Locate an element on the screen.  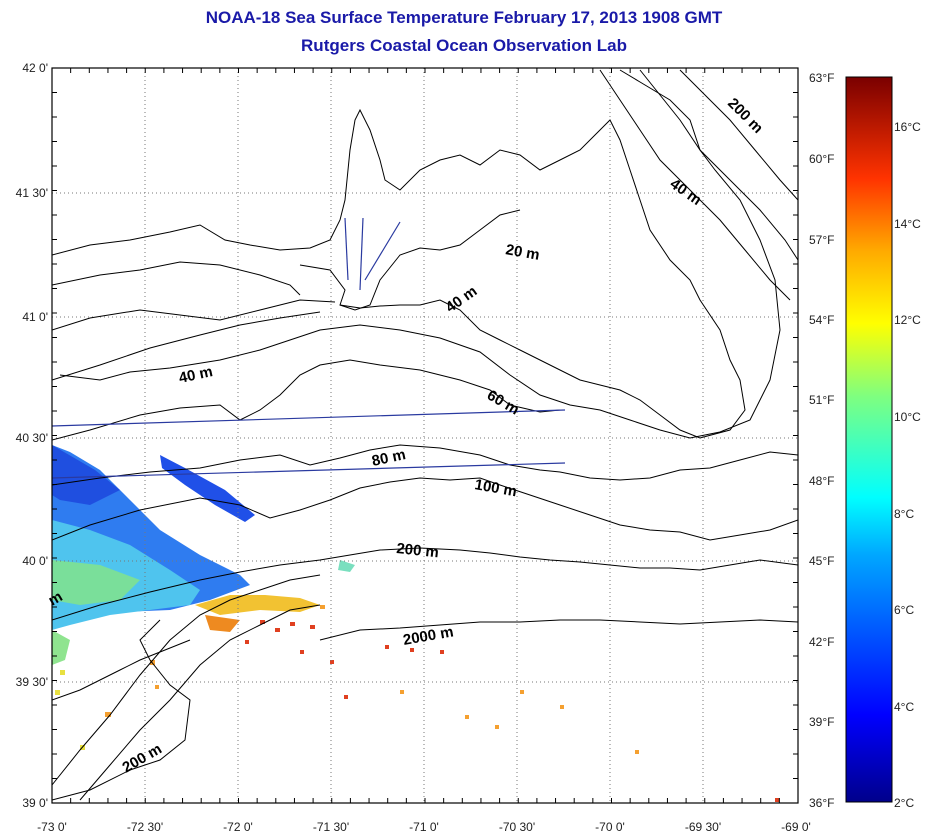
celsius-label: 2°C is located at coordinates (904, 803).